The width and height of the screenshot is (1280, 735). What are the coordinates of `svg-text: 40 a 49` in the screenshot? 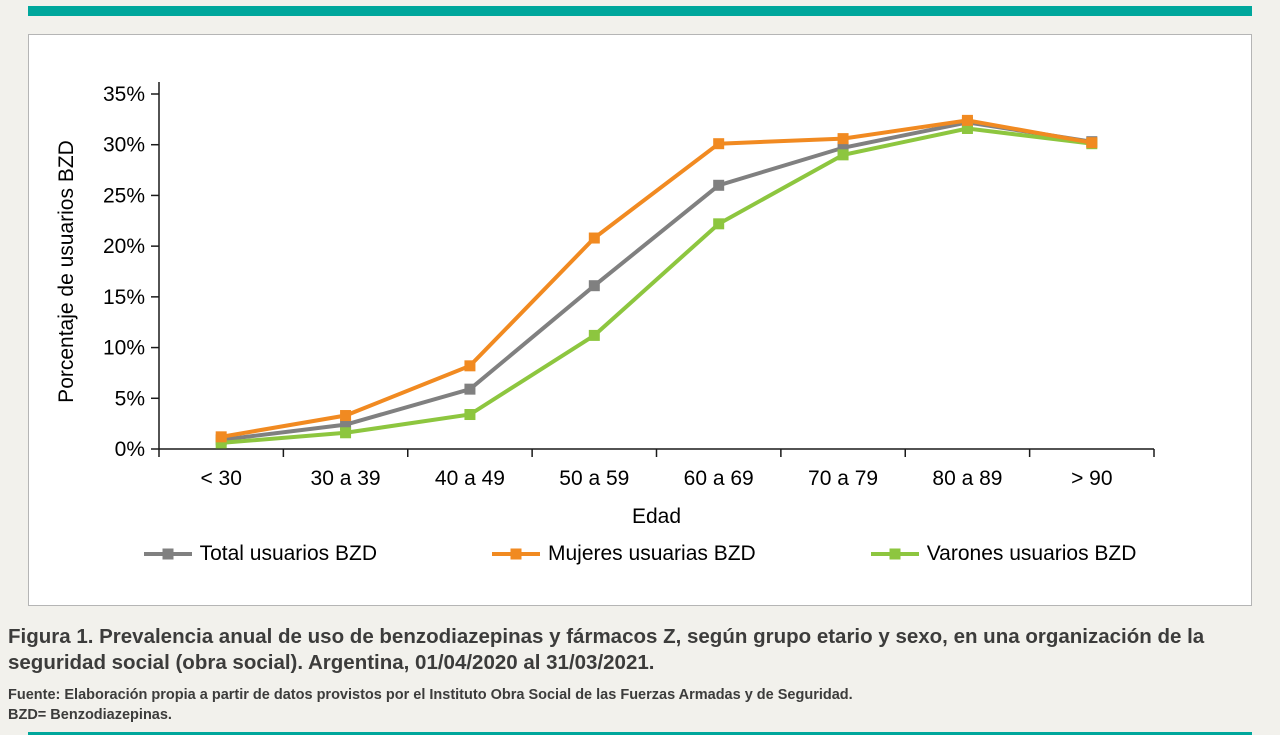 It's located at (470, 478).